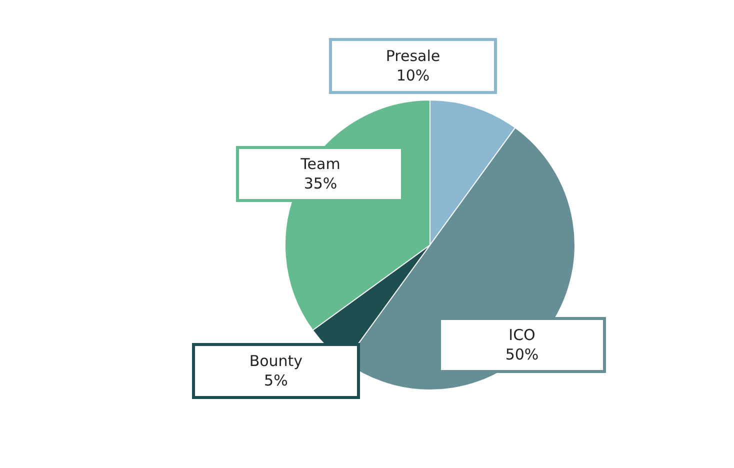 The image size is (734, 468). What do you see at coordinates (320, 164) in the screenshot?
I see `slice-label: Team` at bounding box center [320, 164].